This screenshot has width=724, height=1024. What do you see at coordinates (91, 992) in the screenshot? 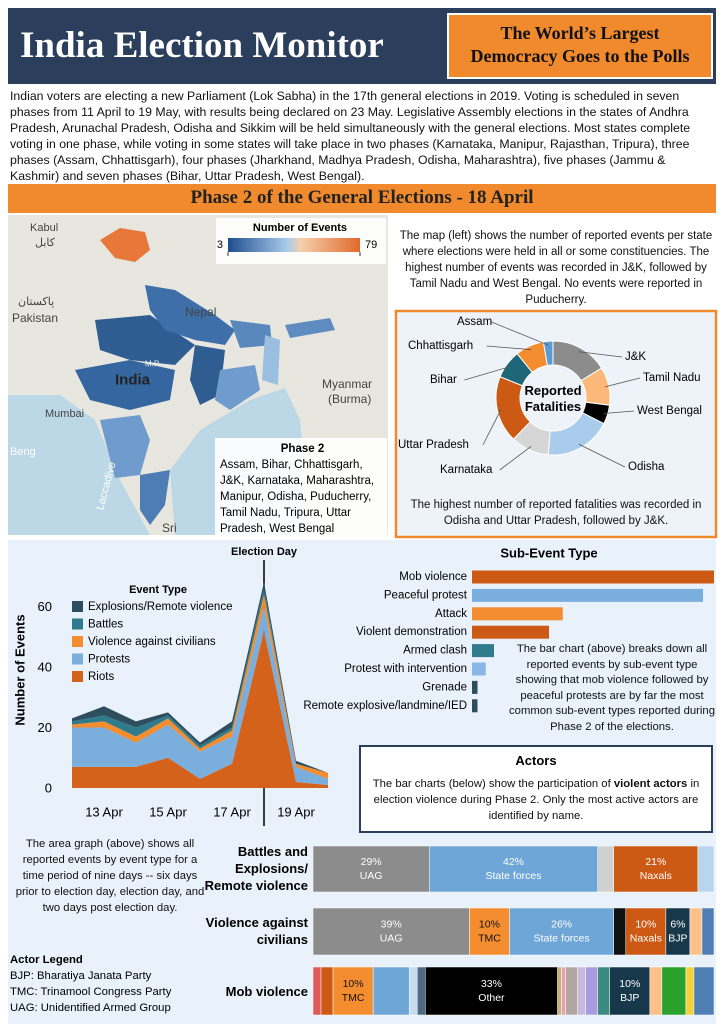
I see `actor-legend-item: TMC: Trinamool Congress Party` at bounding box center [91, 992].